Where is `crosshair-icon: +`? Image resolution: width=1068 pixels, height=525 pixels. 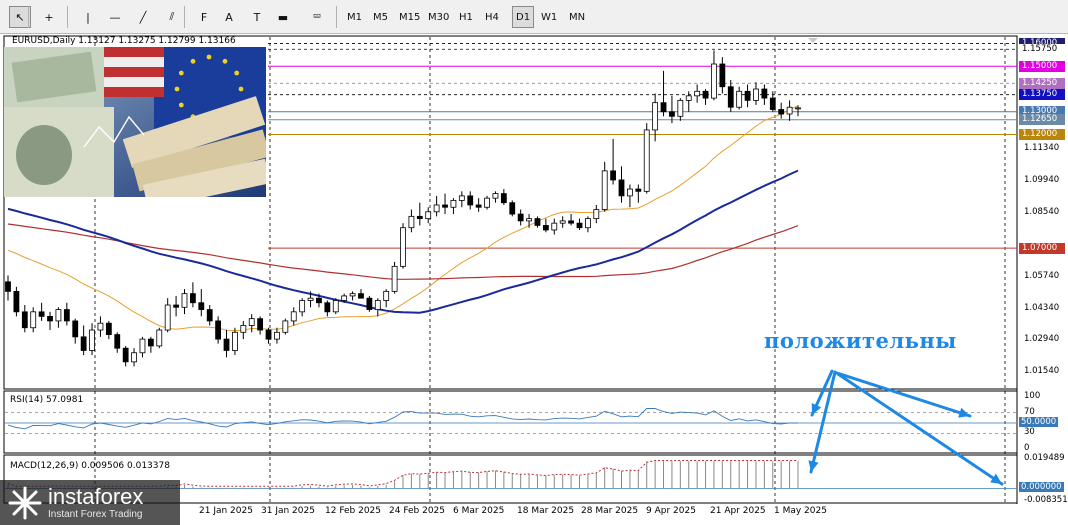 crosshair-icon: + is located at coordinates (49, 17).